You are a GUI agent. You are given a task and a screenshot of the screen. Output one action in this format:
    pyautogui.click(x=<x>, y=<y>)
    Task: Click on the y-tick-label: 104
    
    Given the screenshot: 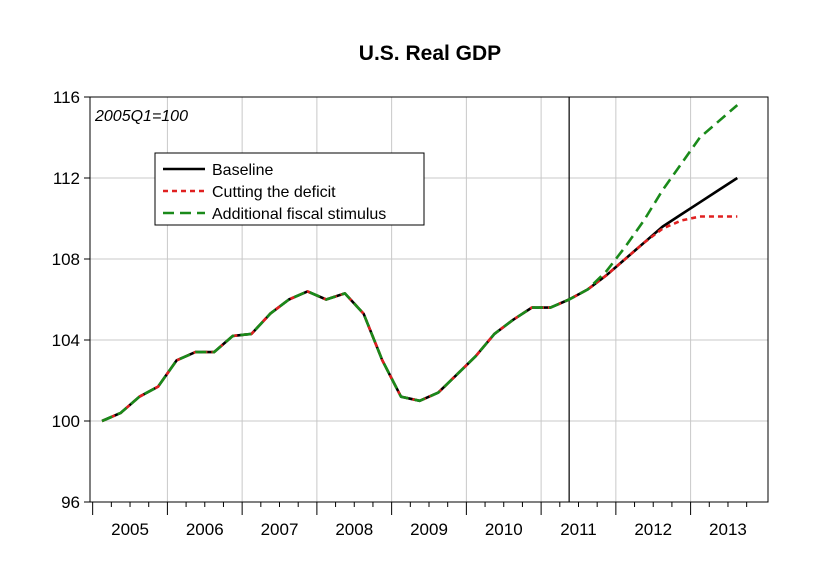 What is the action you would take?
    pyautogui.click(x=66, y=340)
    